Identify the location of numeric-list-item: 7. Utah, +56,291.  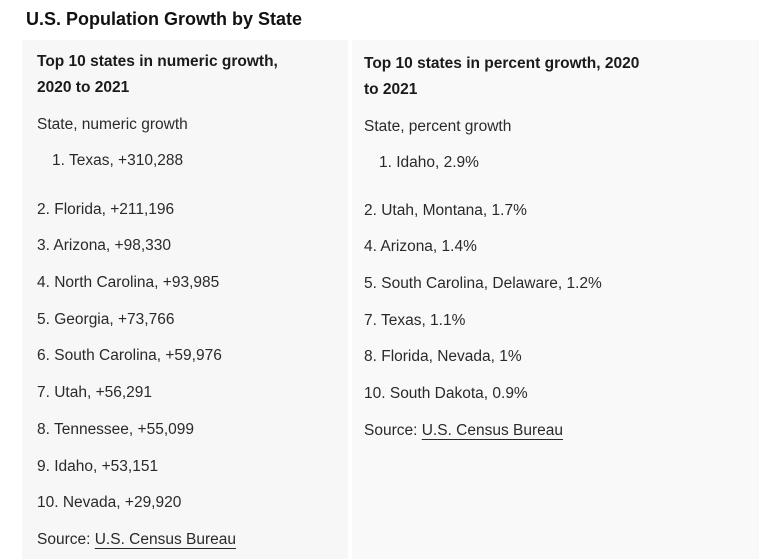
(95, 392).